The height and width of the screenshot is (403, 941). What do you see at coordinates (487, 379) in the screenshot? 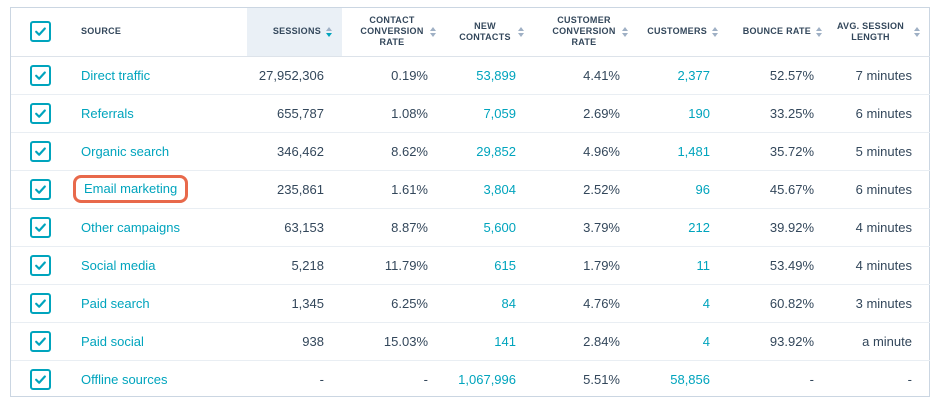
I see `new-contacts-link: 1,067,996` at bounding box center [487, 379].